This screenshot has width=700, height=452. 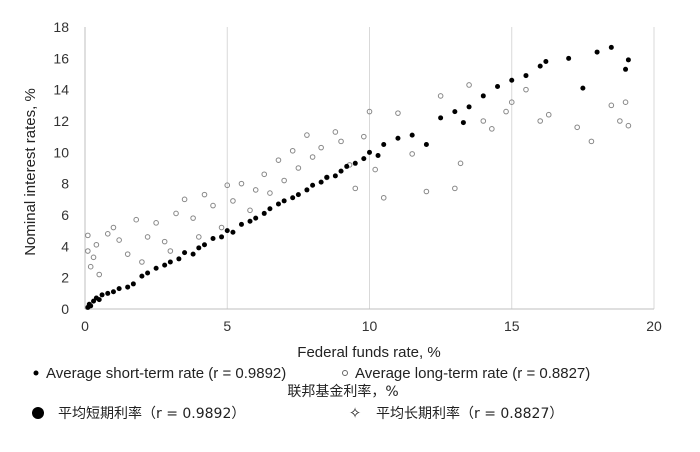 I want to click on y-tick-label: 14, so click(x=61, y=90).